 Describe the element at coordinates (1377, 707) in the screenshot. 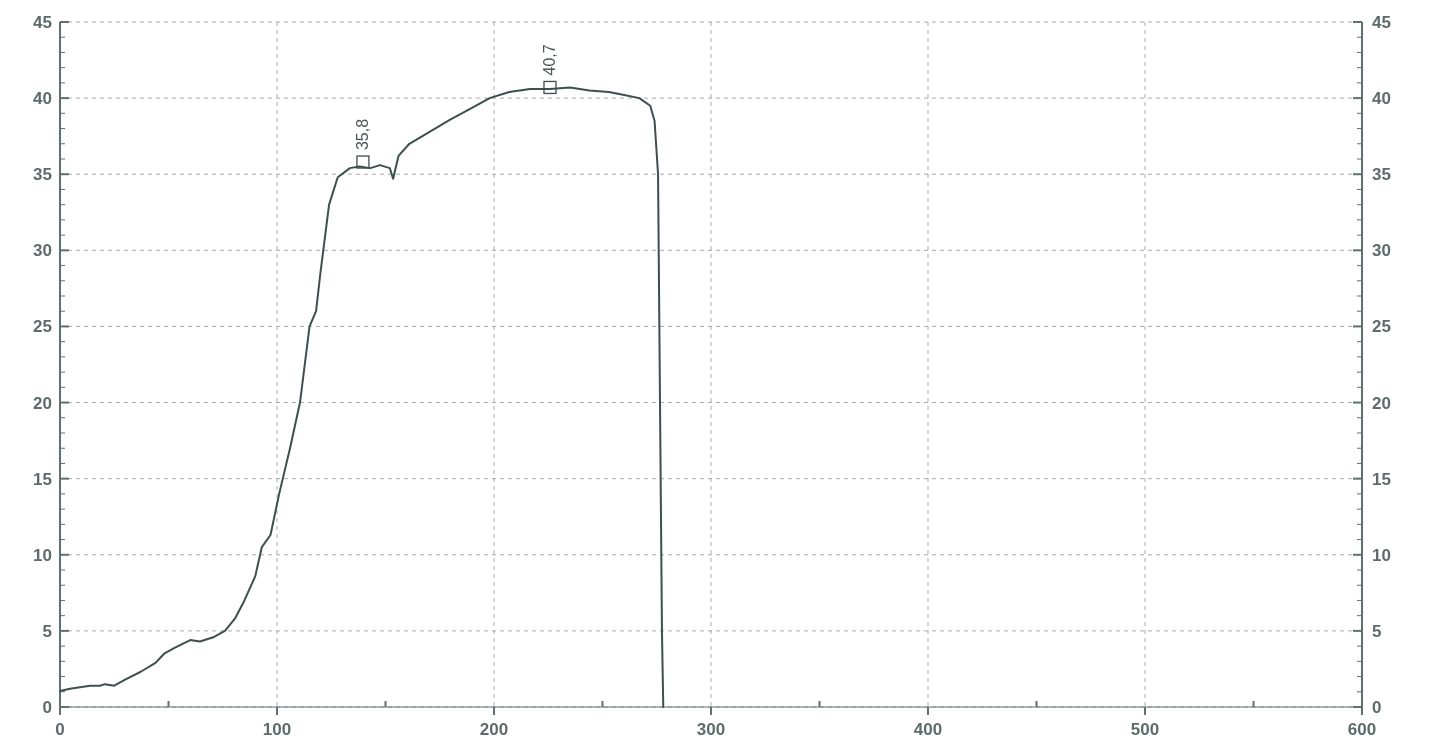

I see `y2-tick-label: 0` at that location.